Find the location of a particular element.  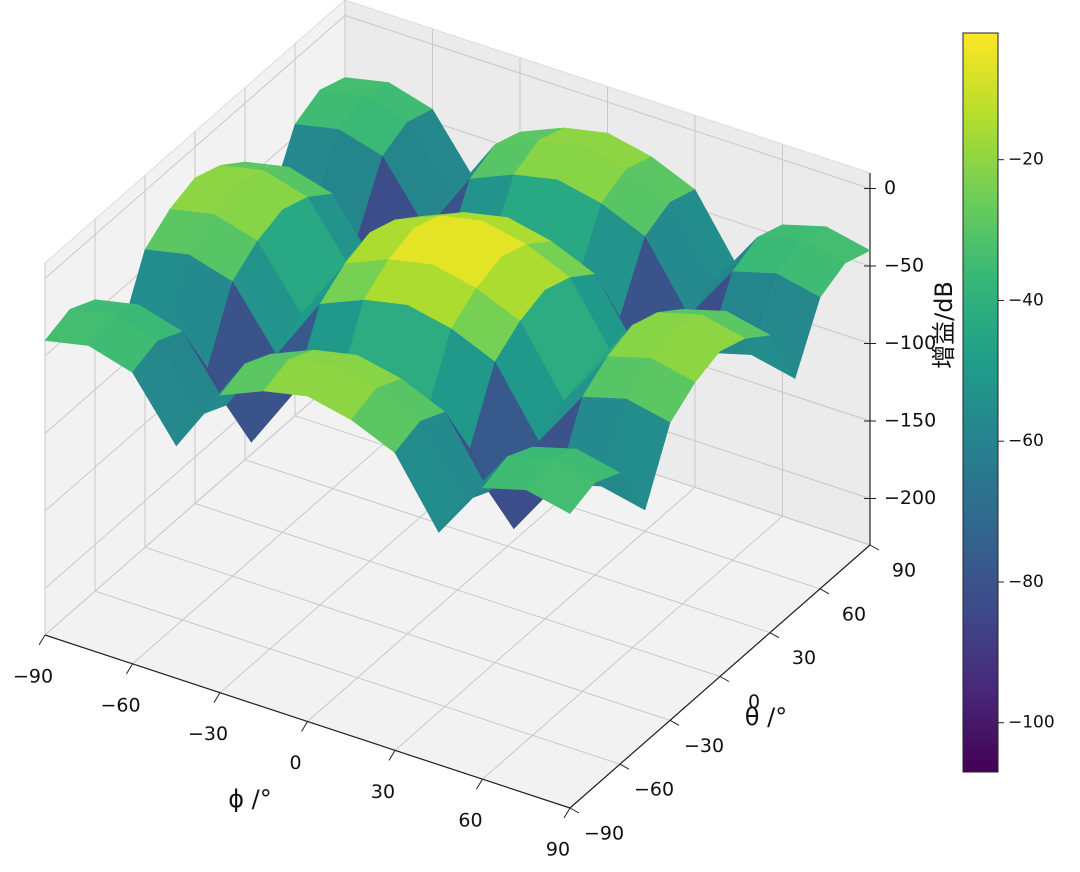

y-tick-label: −30 is located at coordinates (704, 746).